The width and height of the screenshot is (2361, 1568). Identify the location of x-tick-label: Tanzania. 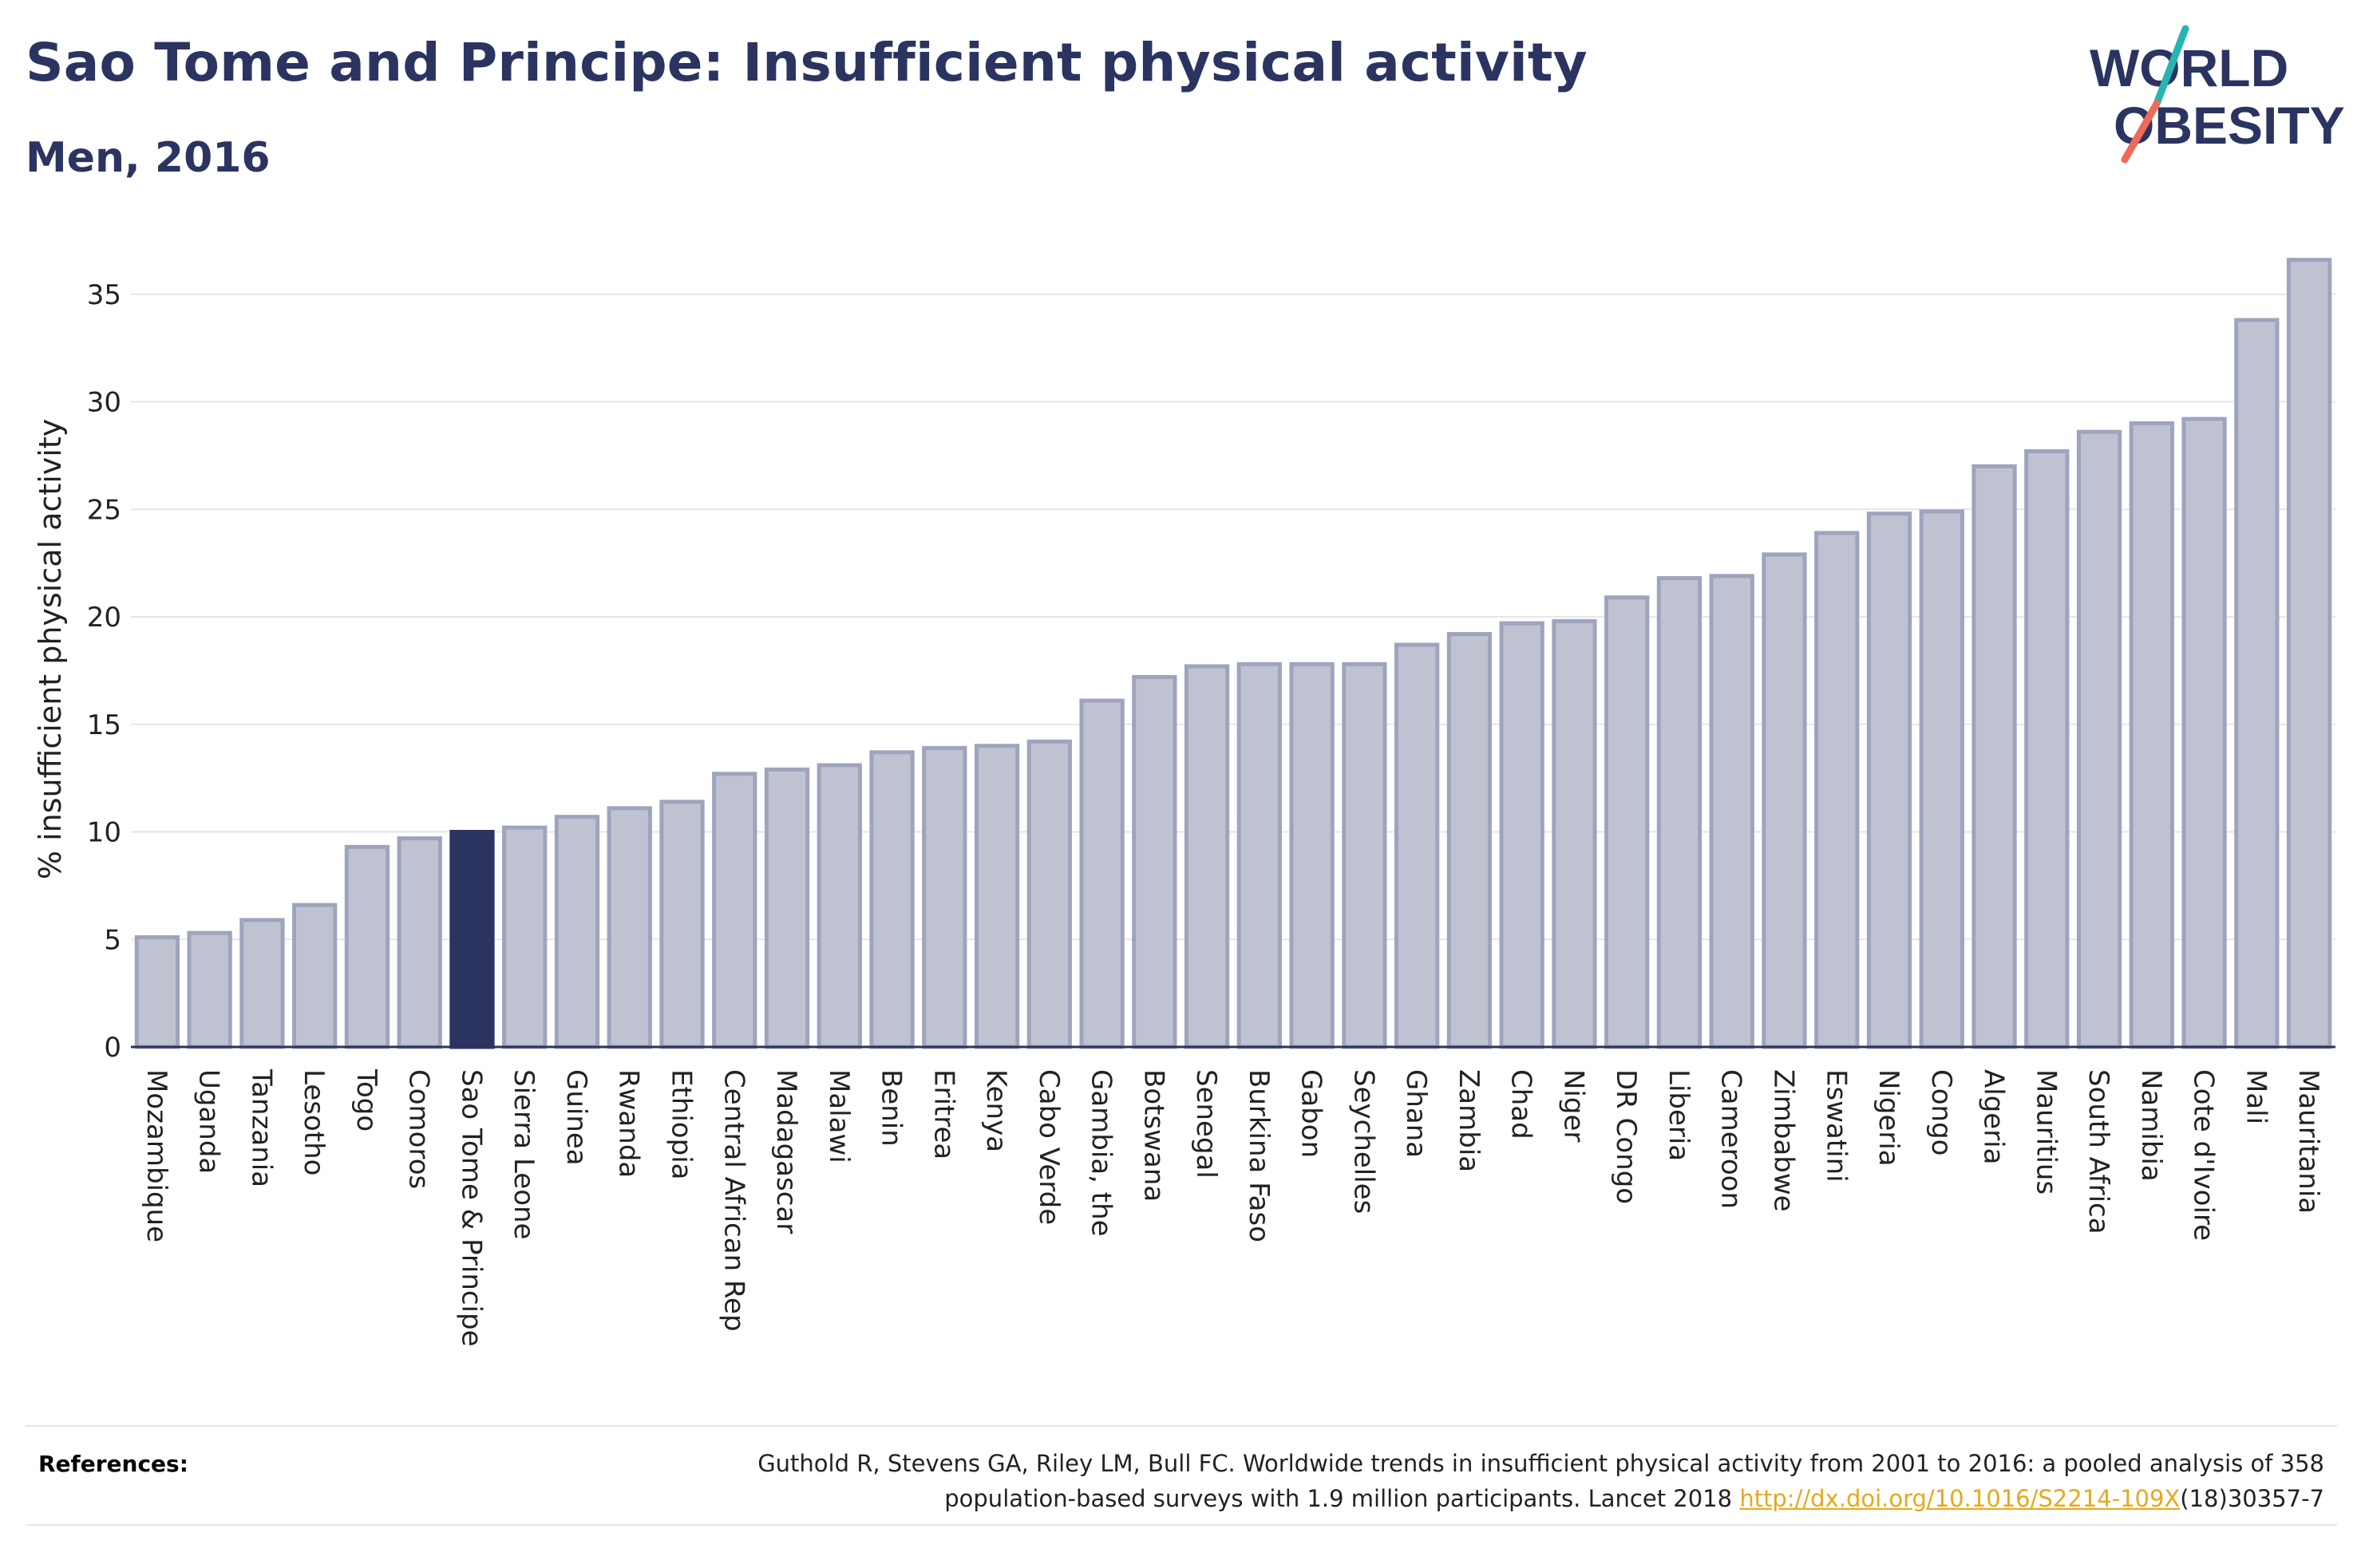
(261, 1127).